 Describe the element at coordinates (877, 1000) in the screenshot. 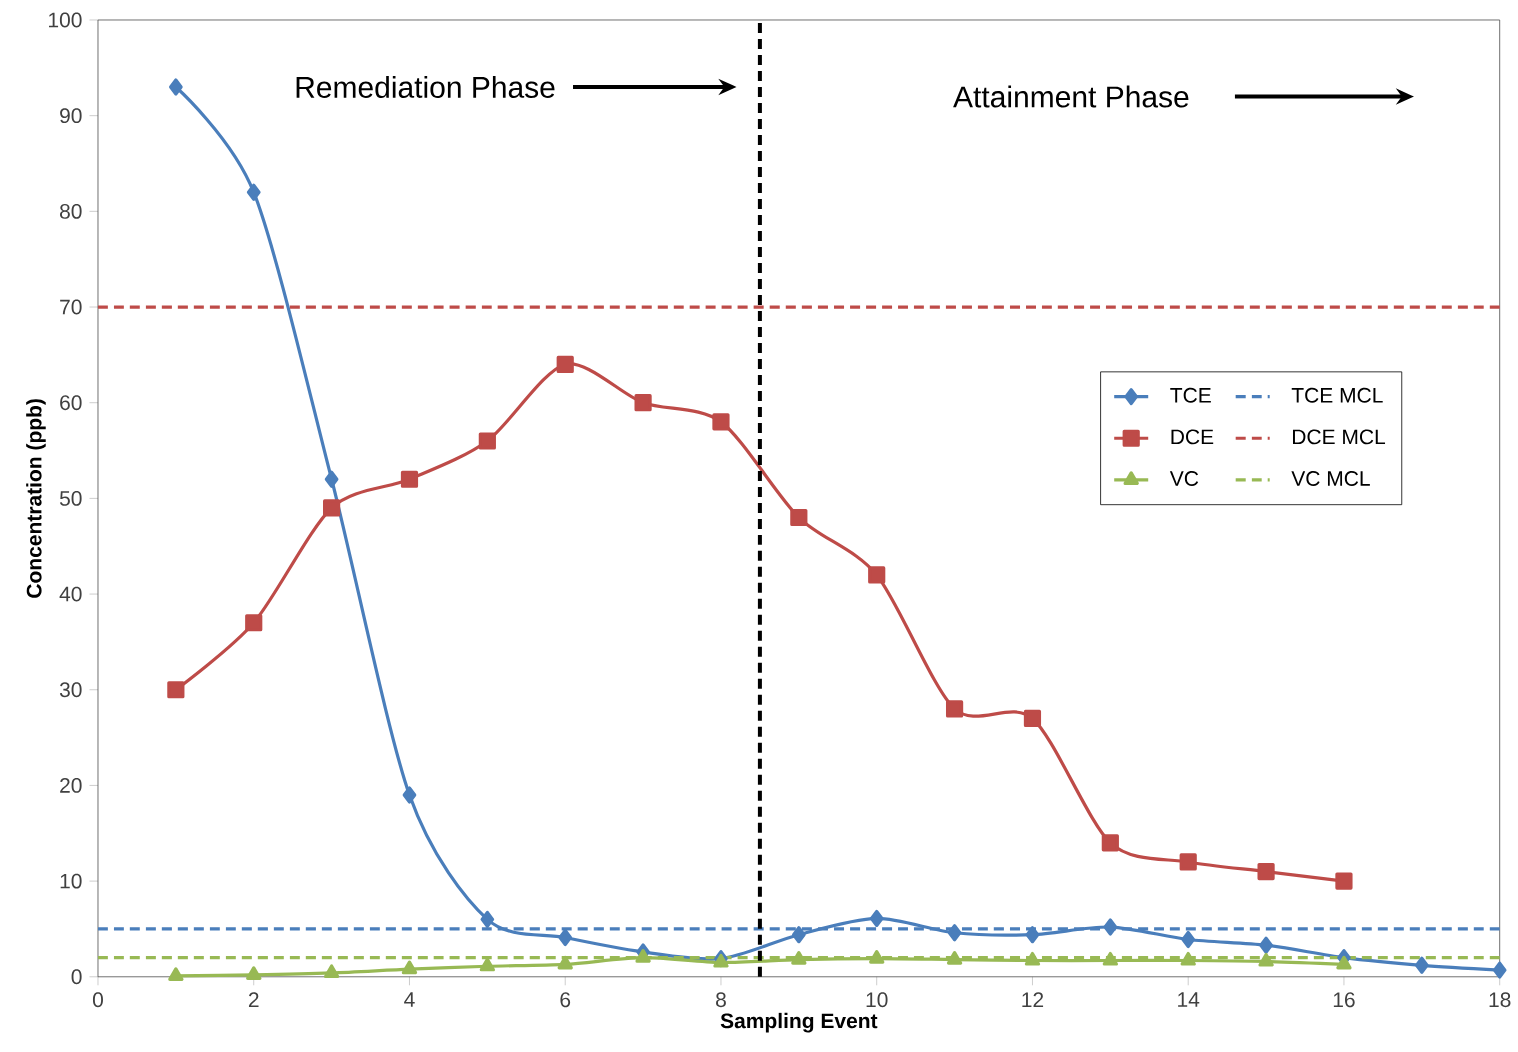

I see `x-tick-label: 10` at that location.